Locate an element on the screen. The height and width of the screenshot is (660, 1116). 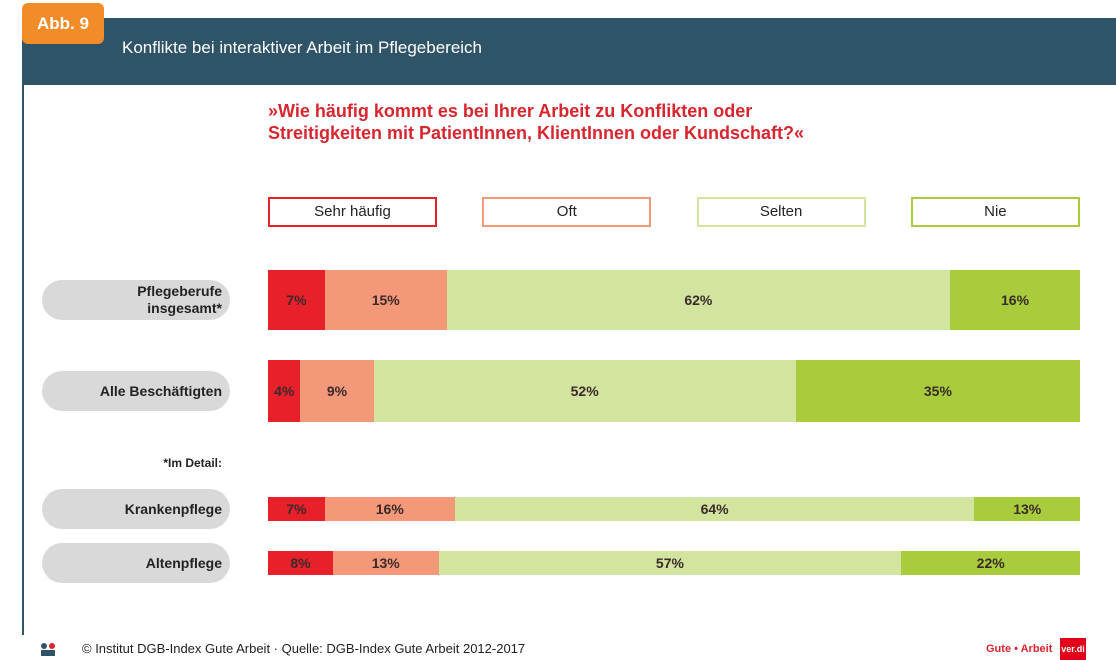
legend-item: Nie is located at coordinates (995, 212).